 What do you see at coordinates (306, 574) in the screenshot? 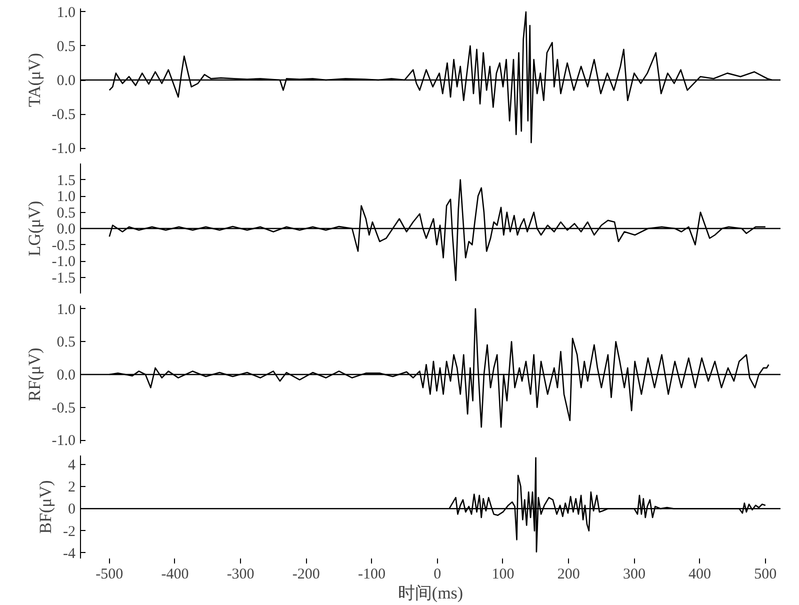
I see `x-tick-label: -200` at bounding box center [306, 574].